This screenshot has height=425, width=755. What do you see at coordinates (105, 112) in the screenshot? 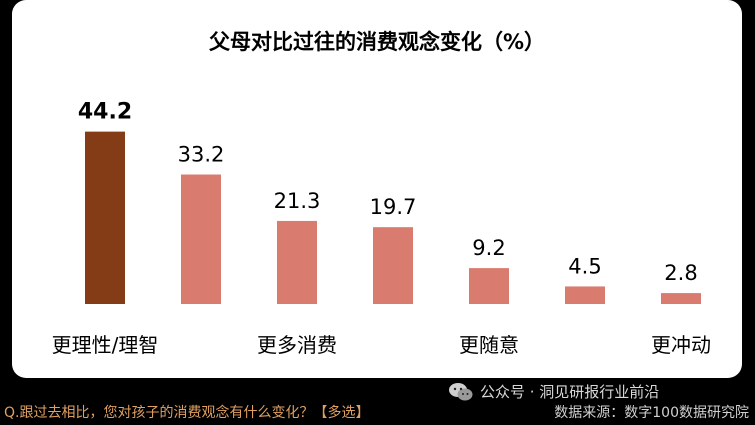
I see `data-label-0: 44.2` at bounding box center [105, 112].